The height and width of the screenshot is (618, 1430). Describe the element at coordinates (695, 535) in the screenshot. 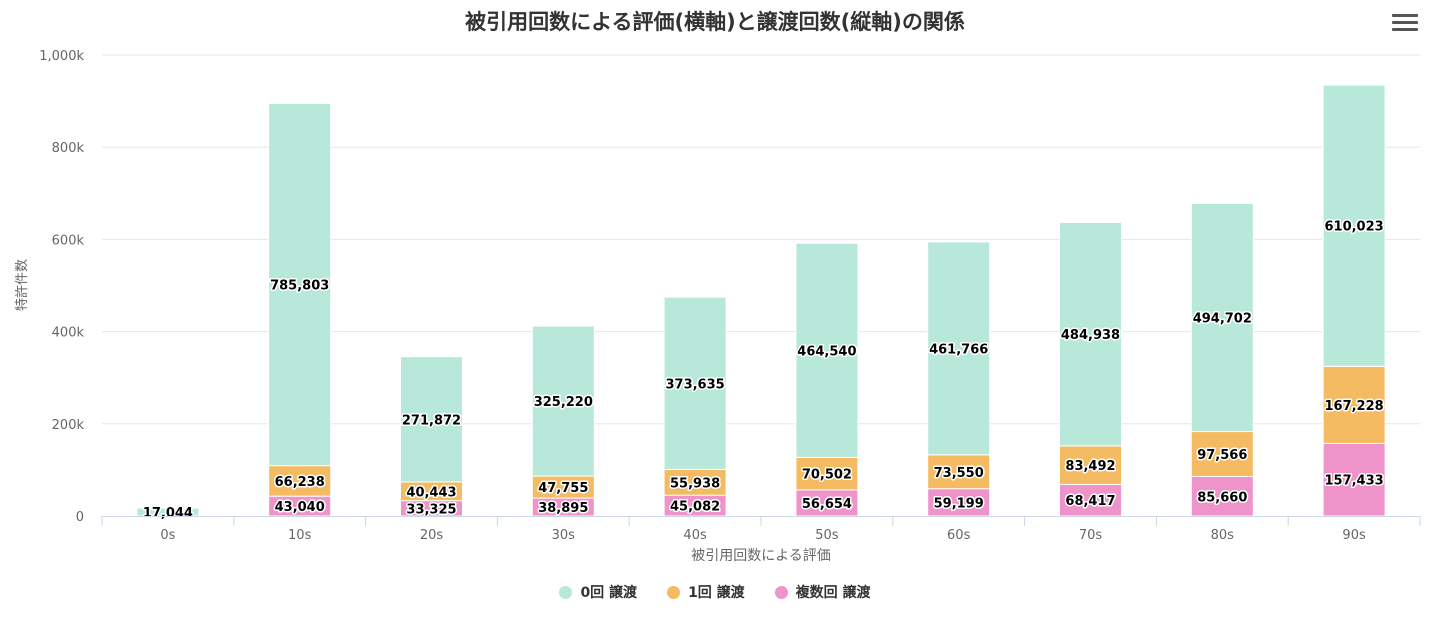

I see `x-tick-label: 40s` at that location.